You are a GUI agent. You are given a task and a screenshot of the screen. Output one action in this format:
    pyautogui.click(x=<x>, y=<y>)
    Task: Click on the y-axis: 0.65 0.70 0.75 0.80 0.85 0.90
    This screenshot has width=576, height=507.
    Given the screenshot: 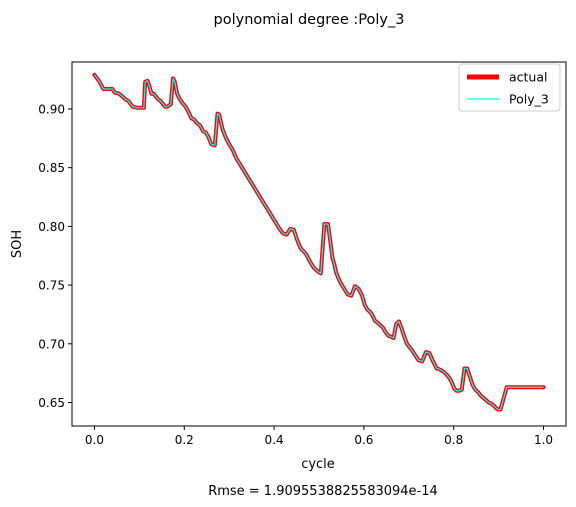 What is the action you would take?
    pyautogui.click(x=55, y=256)
    